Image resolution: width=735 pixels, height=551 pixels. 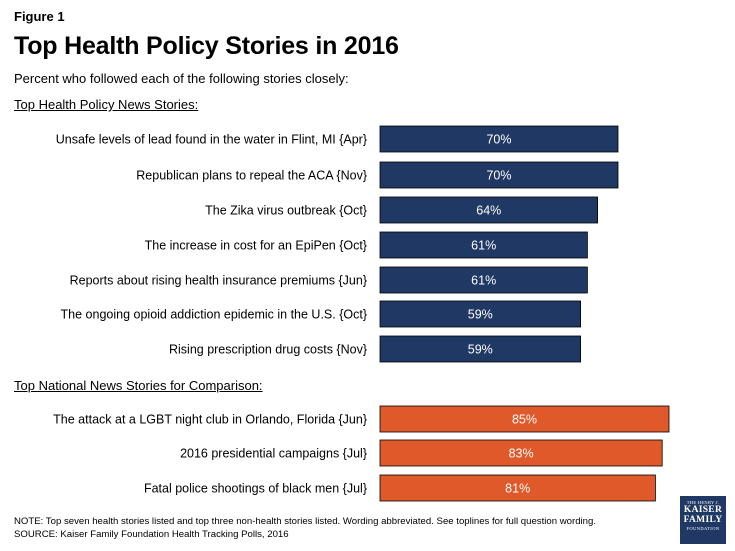 I want to click on category-label: The increase in cost for an EpiPen {Oct}, so click(x=256, y=246).